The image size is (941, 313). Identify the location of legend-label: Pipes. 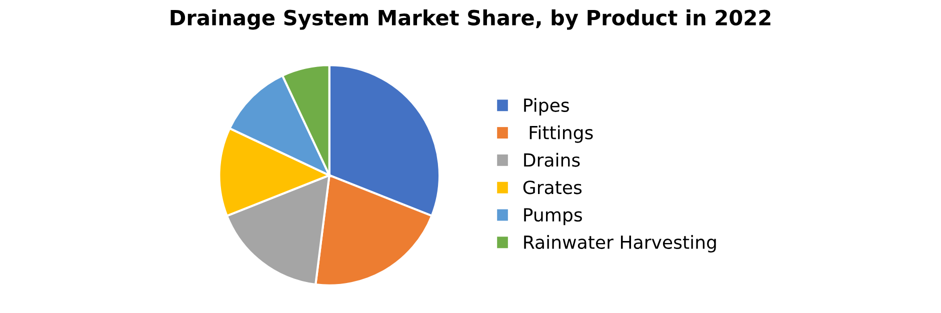
(546, 107).